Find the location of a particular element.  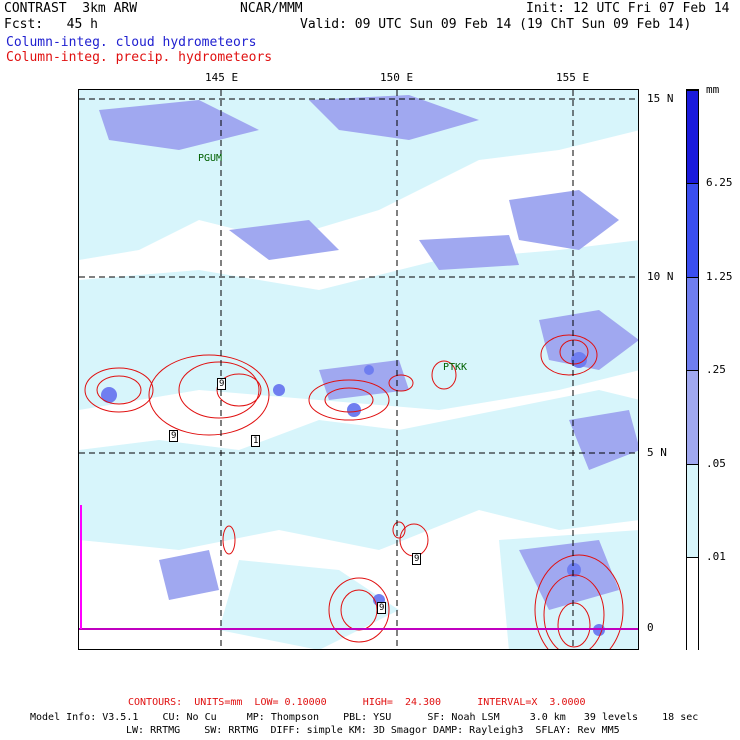

colorbar-level-label: .01 is located at coordinates (716, 556).